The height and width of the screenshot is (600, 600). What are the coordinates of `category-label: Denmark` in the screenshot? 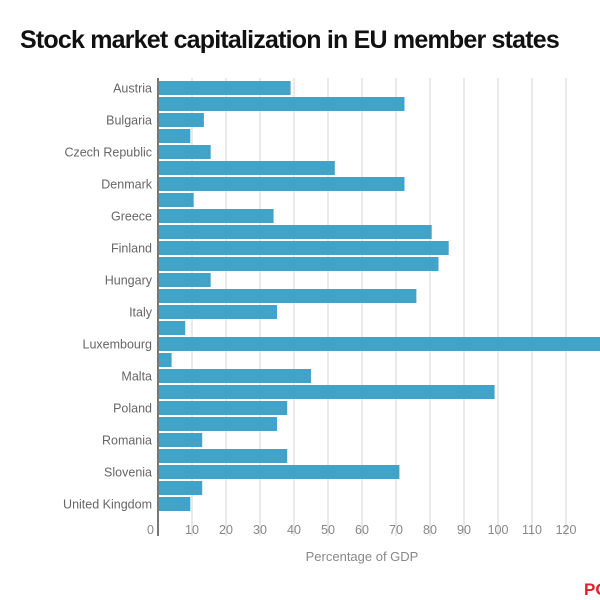 It's located at (126, 185).